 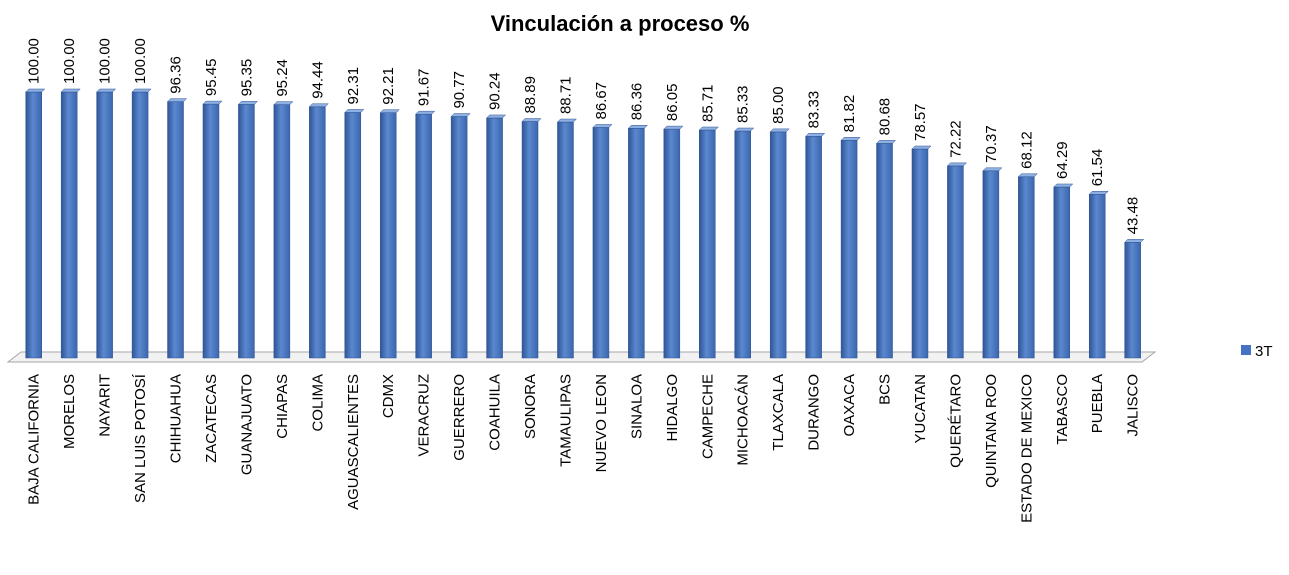 What do you see at coordinates (849, 114) in the screenshot?
I see `data-label: 81.82` at bounding box center [849, 114].